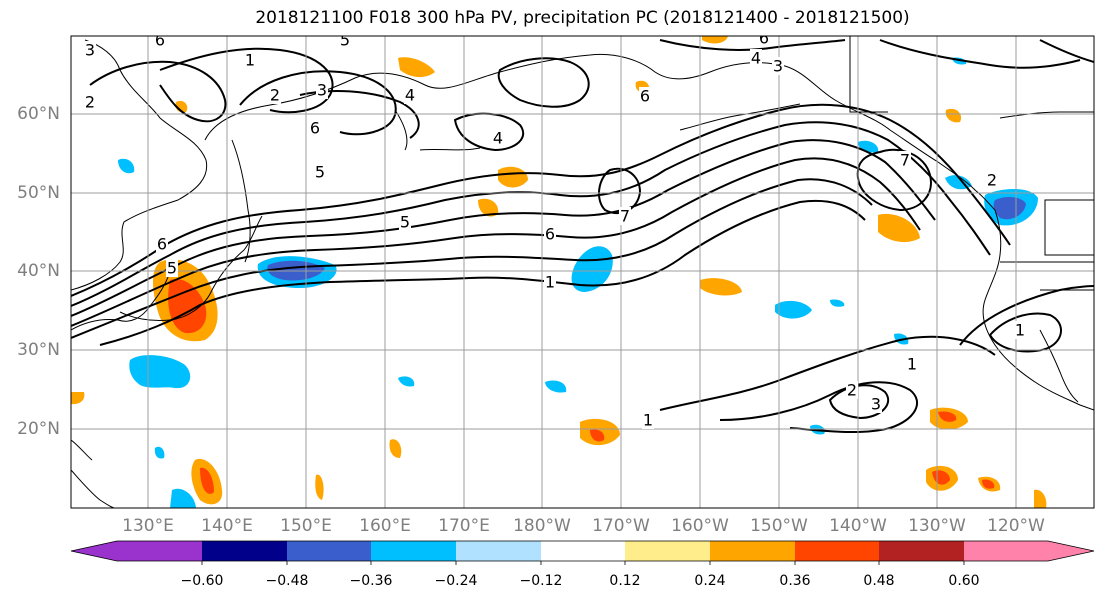  Describe the element at coordinates (456, 581) in the screenshot. I see `colorbar-label: −0.24` at that location.